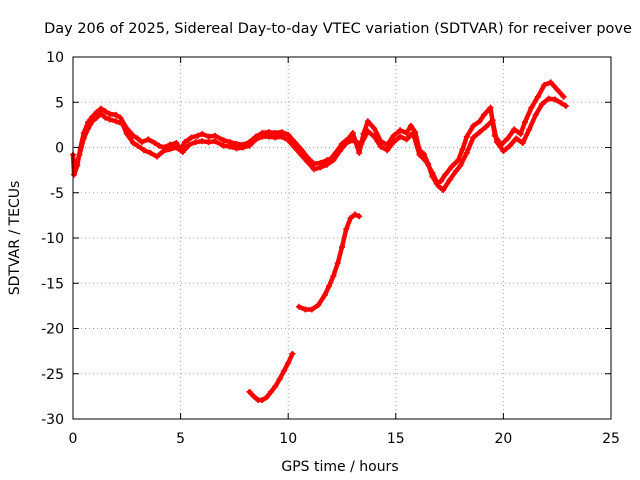 This screenshot has height=480, width=640. I want to click on x-tick-label: 15, so click(396, 439).